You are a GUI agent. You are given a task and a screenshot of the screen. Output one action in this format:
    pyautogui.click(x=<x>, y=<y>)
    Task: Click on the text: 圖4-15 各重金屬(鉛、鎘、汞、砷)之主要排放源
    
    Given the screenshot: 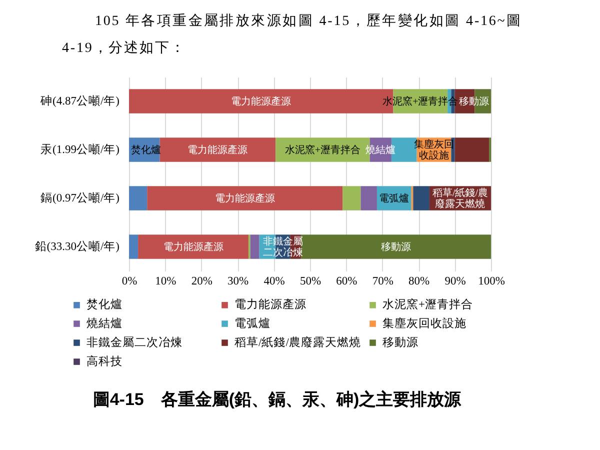 What is the action you would take?
    pyautogui.click(x=277, y=399)
    